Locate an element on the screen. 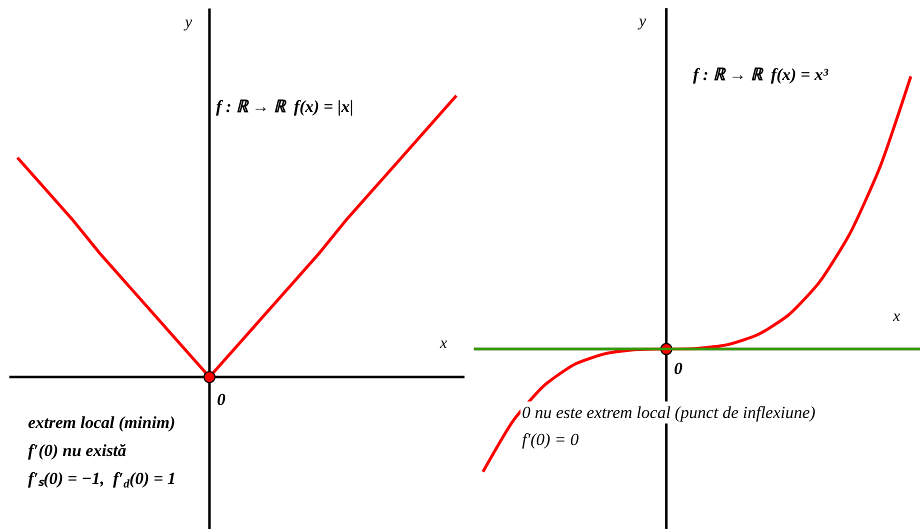 The width and height of the screenshot is (920, 529). text: f′ₛ(0) = −1, f′$_{d}$(0) = 1 is located at coordinates (102, 480).